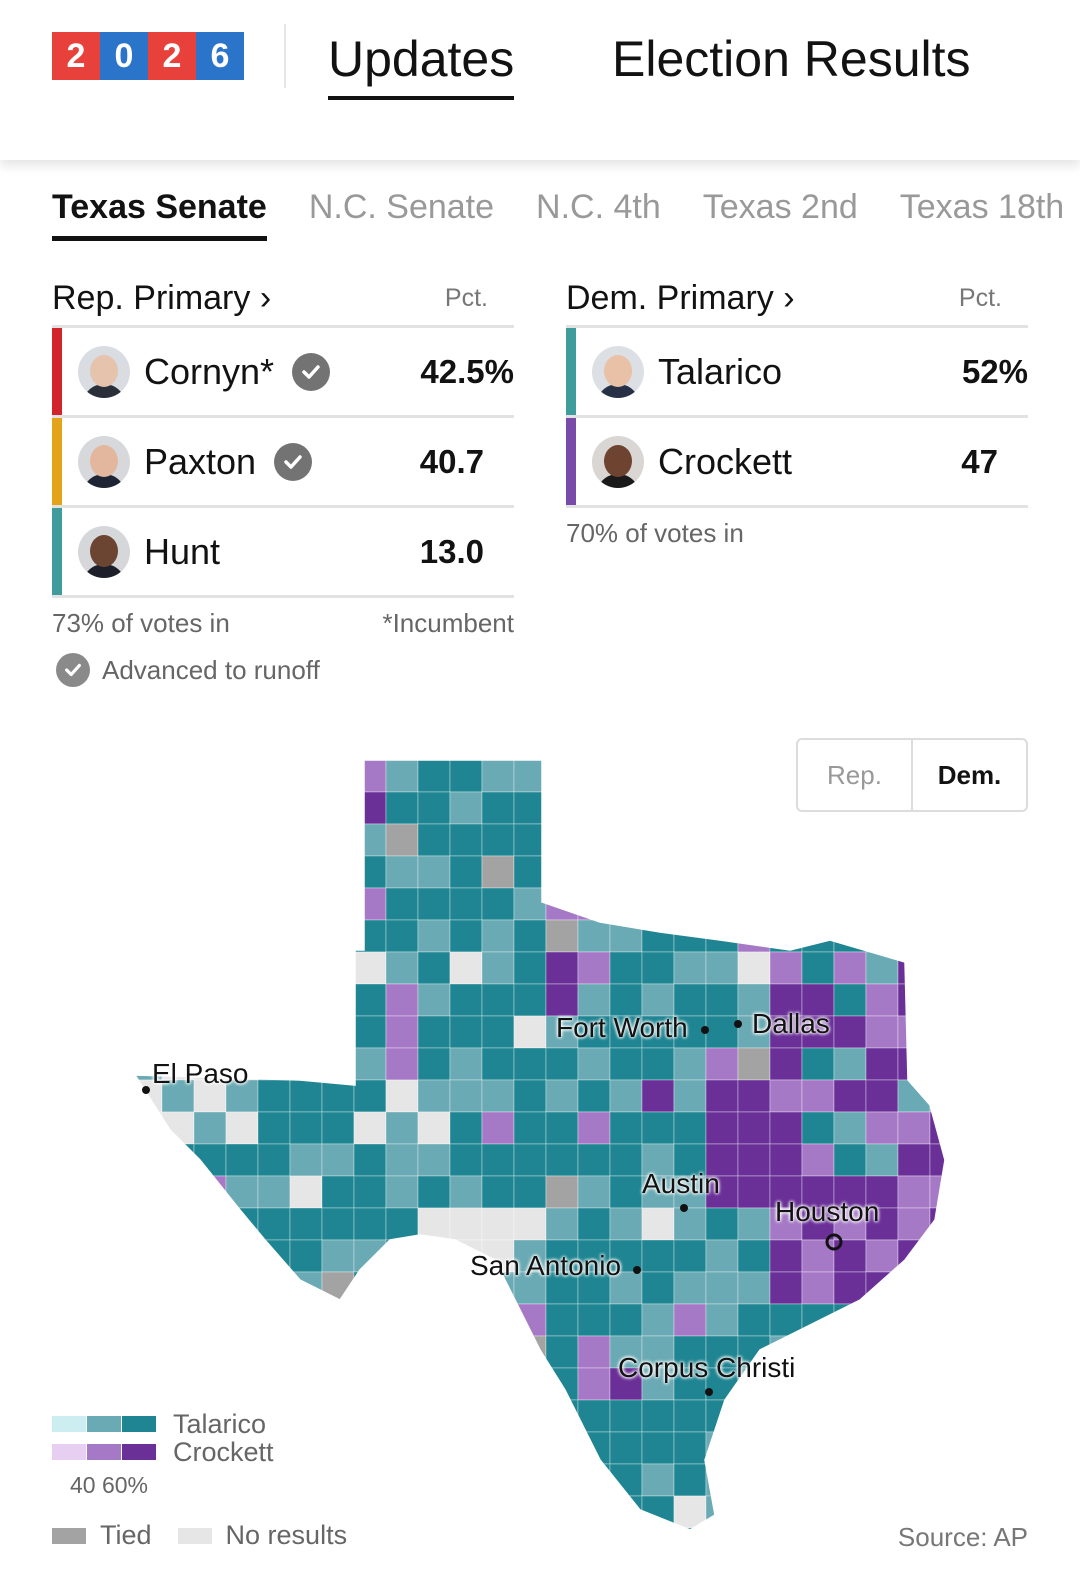 This screenshot has height=1571, width=1080. Describe the element at coordinates (159, 214) in the screenshot. I see `race-tab-texas-senate: Texas Senate` at that location.